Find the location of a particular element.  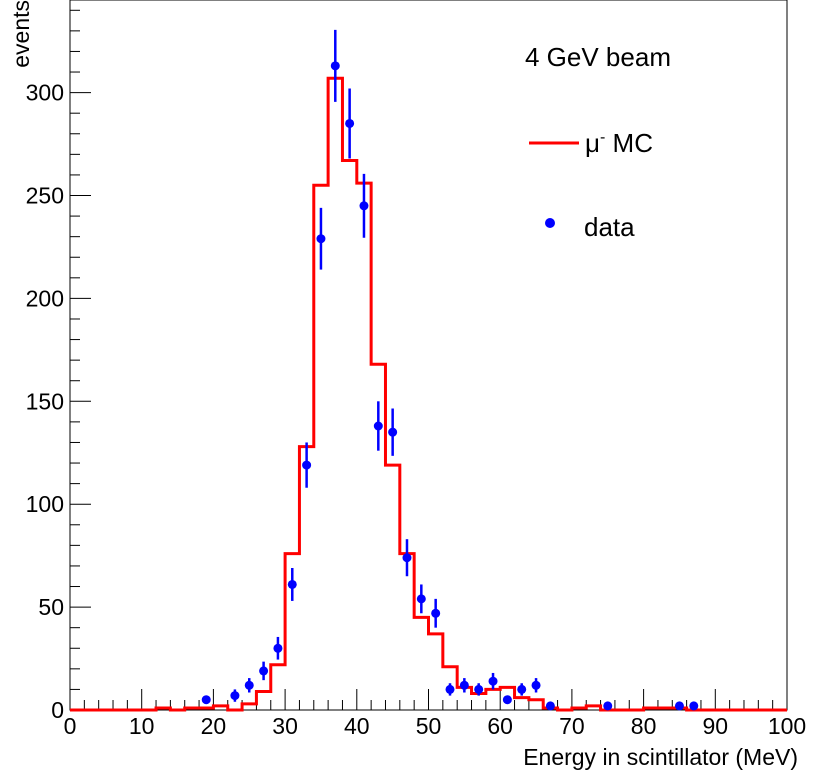

y-axis-label: events is located at coordinates (21, 34).